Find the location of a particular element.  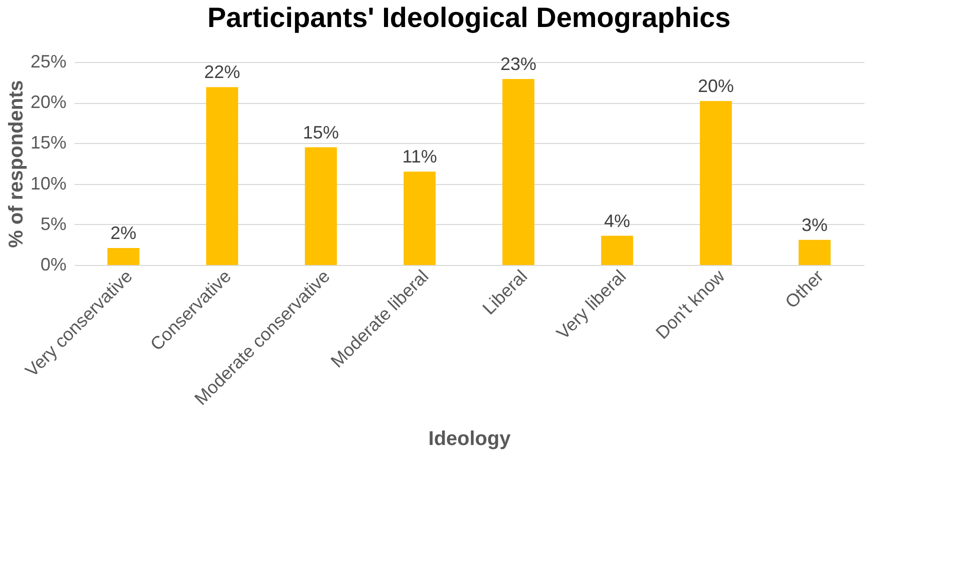

chart-title: Participants' Ideological Demographics is located at coordinates (469, 17).